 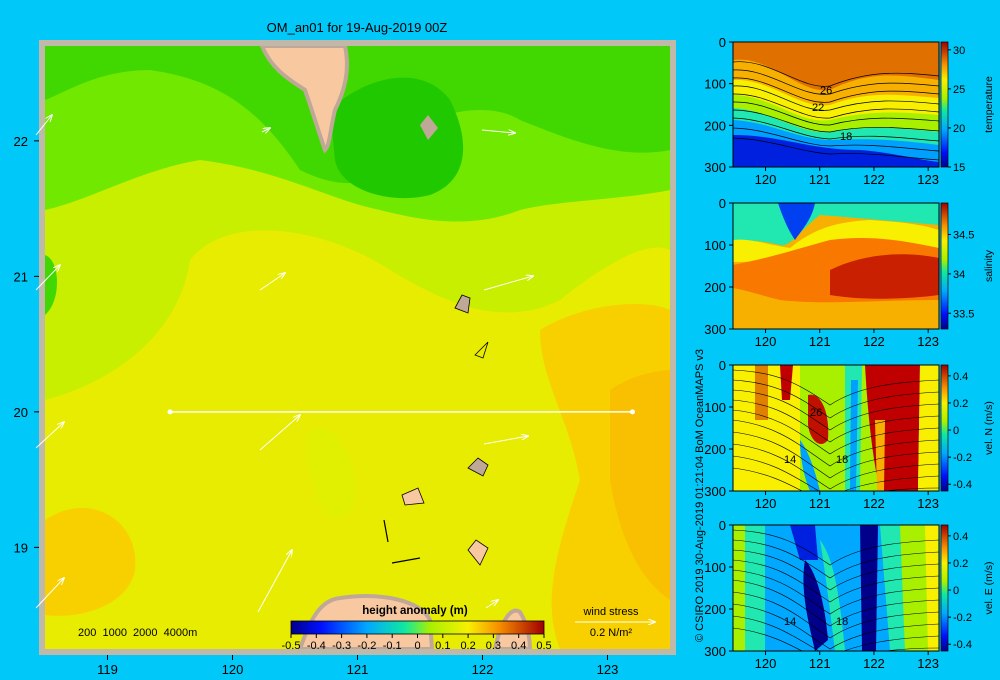 I want to click on section-colorbar-tick-label: 0, so click(x=956, y=431).